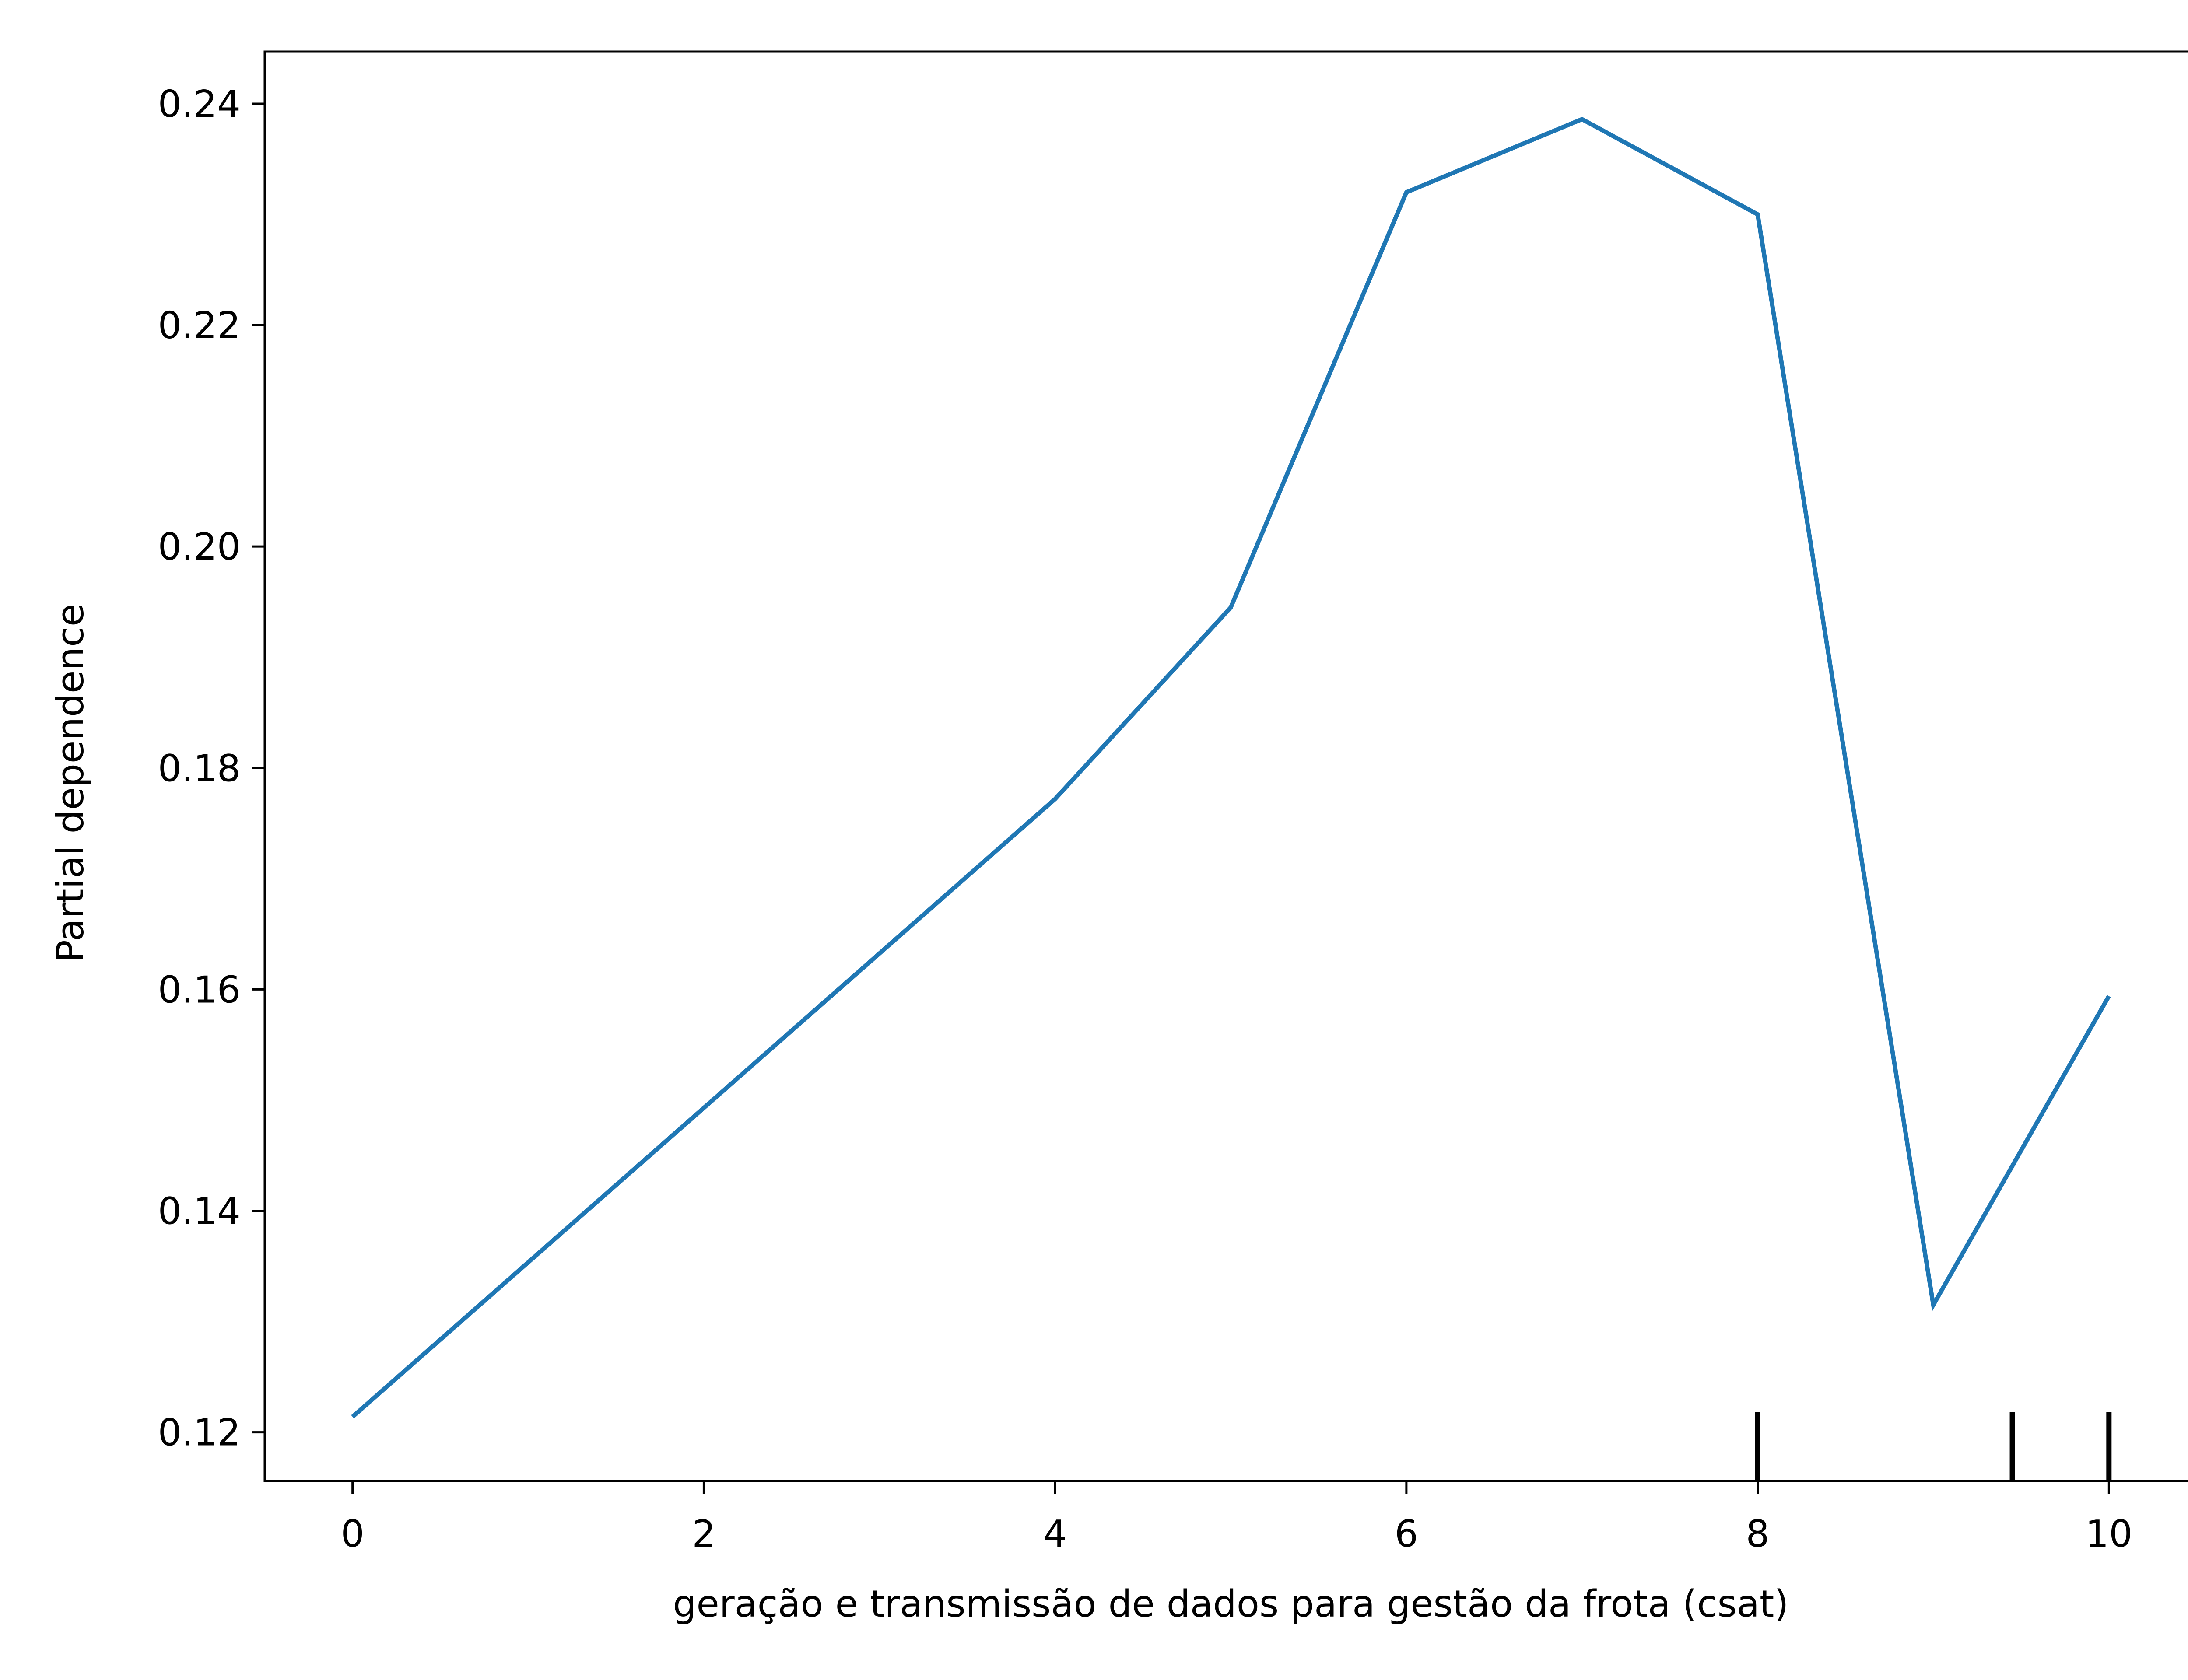 This screenshot has height=1680, width=2188. What do you see at coordinates (200, 1433) in the screenshot?
I see `y-tick-label: 0.12` at bounding box center [200, 1433].